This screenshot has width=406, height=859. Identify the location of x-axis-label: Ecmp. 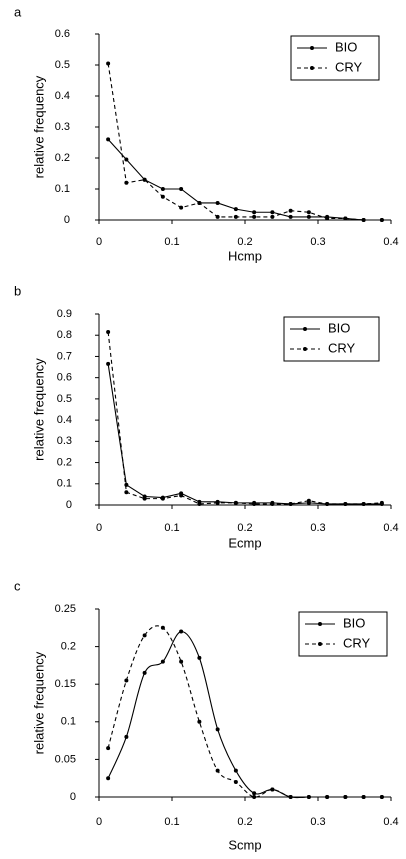
(244, 542).